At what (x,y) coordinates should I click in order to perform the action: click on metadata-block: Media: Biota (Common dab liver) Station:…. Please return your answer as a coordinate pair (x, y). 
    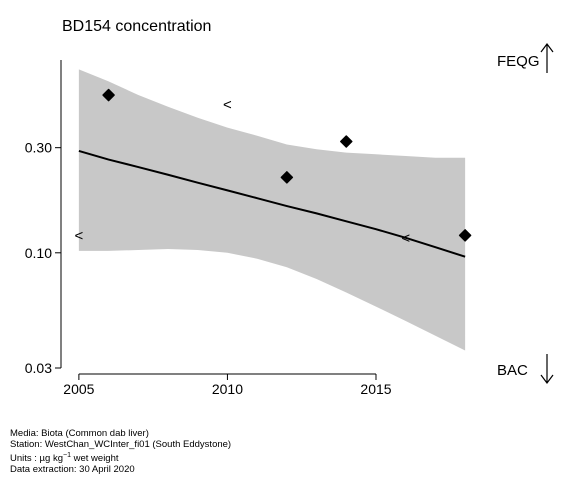
    Looking at the image, I should click on (120, 451).